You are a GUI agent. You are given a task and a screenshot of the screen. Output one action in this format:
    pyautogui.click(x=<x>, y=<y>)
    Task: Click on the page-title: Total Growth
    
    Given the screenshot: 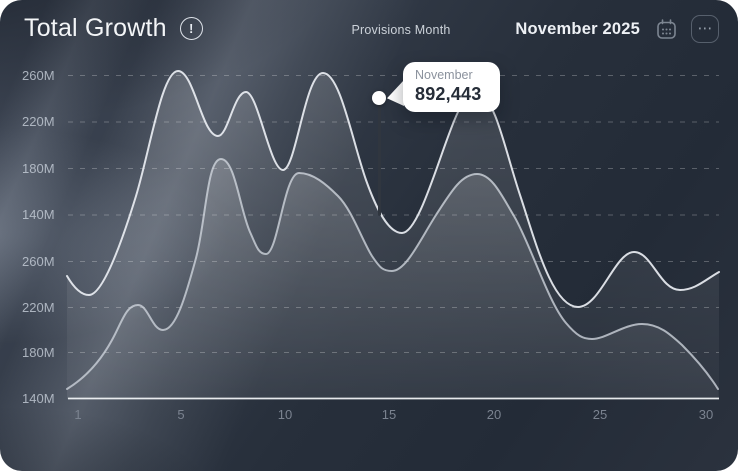 What is the action you would take?
    pyautogui.click(x=95, y=28)
    